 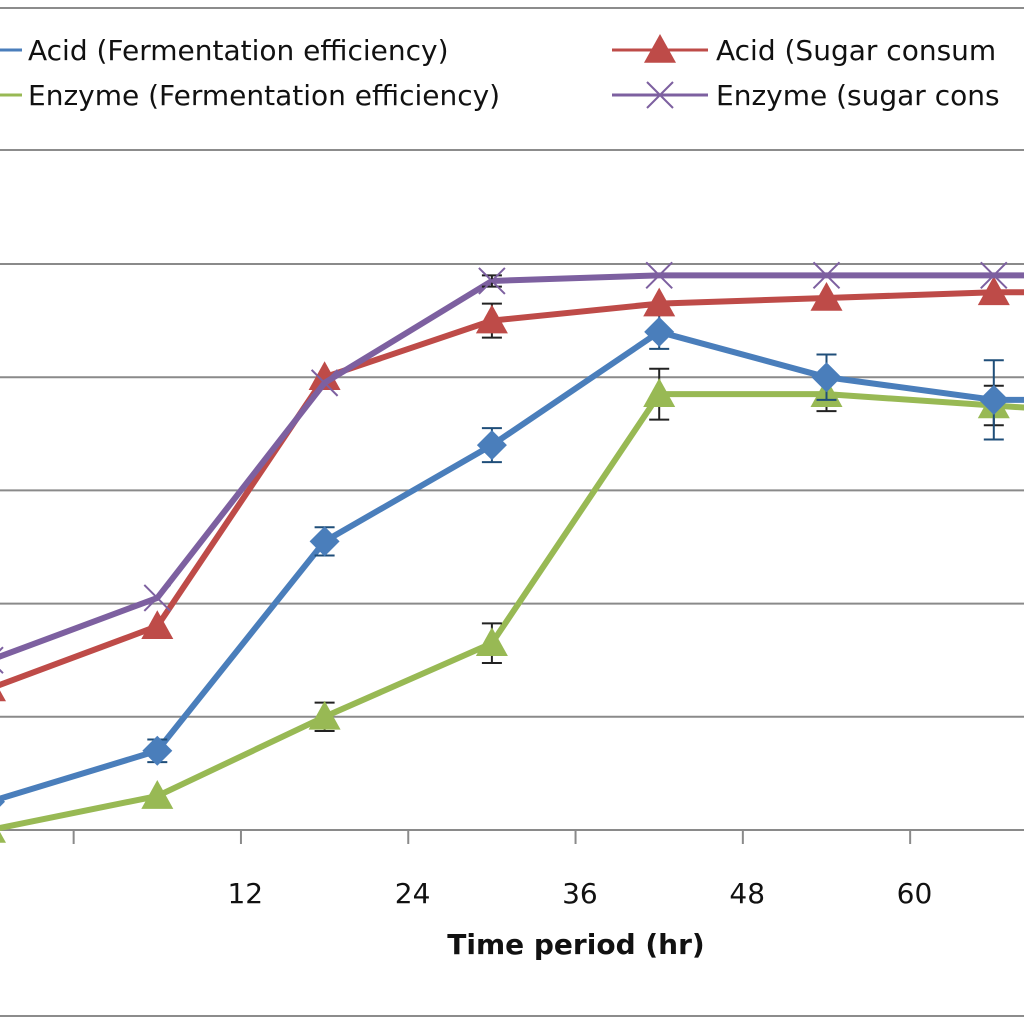 I want to click on legend-label: Enzyme (sugar cons, so click(x=858, y=95).